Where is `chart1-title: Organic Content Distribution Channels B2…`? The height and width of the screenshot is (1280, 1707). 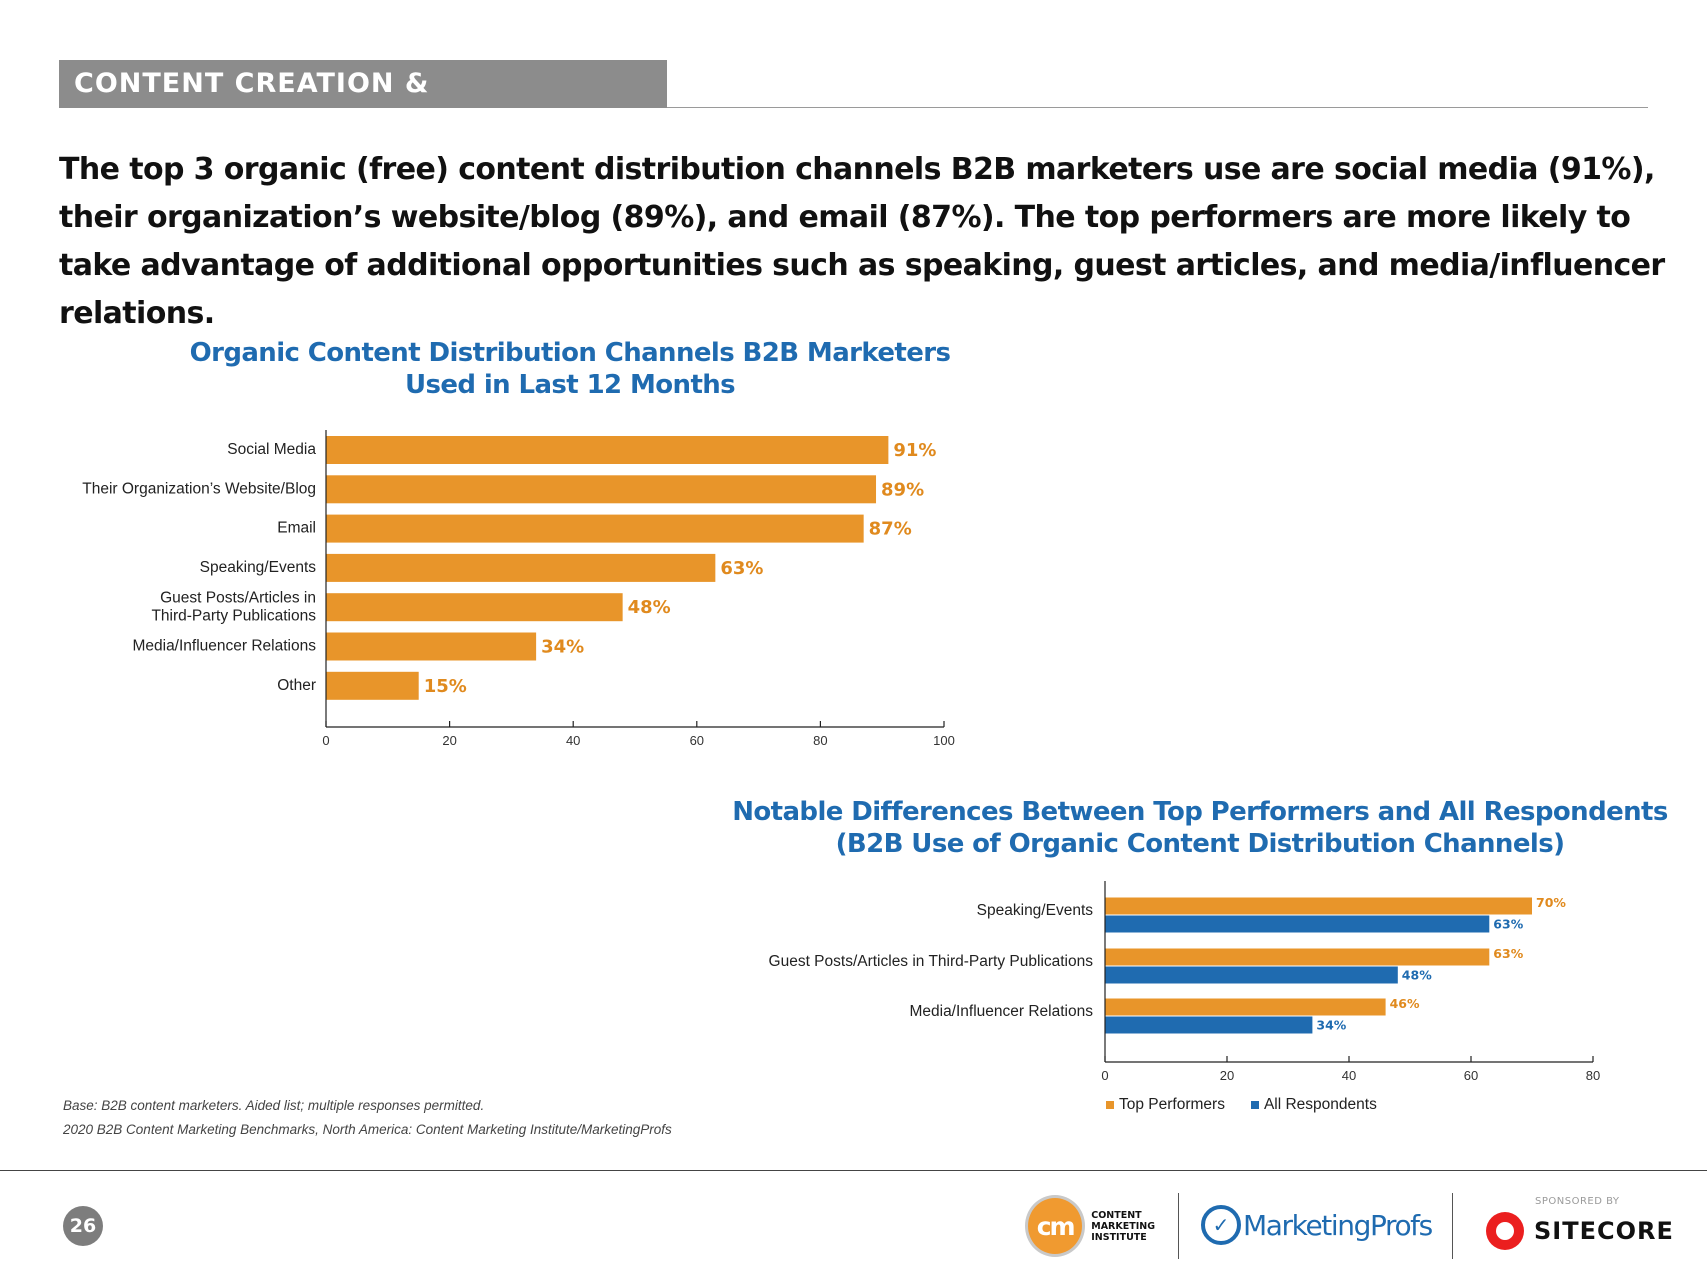
chart1-title: Organic Content Distribution Channels B2… is located at coordinates (570, 369).